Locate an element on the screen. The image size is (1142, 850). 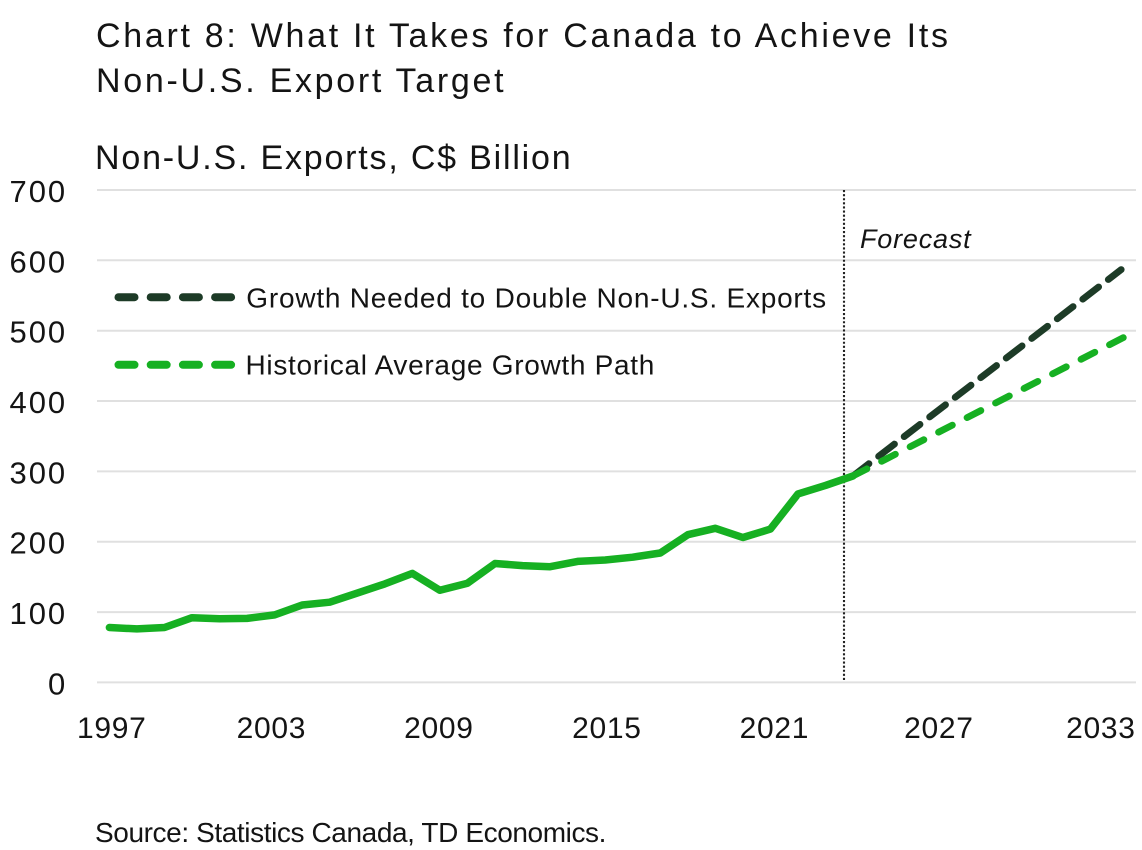
svg-text: 2003 is located at coordinates (272, 728).